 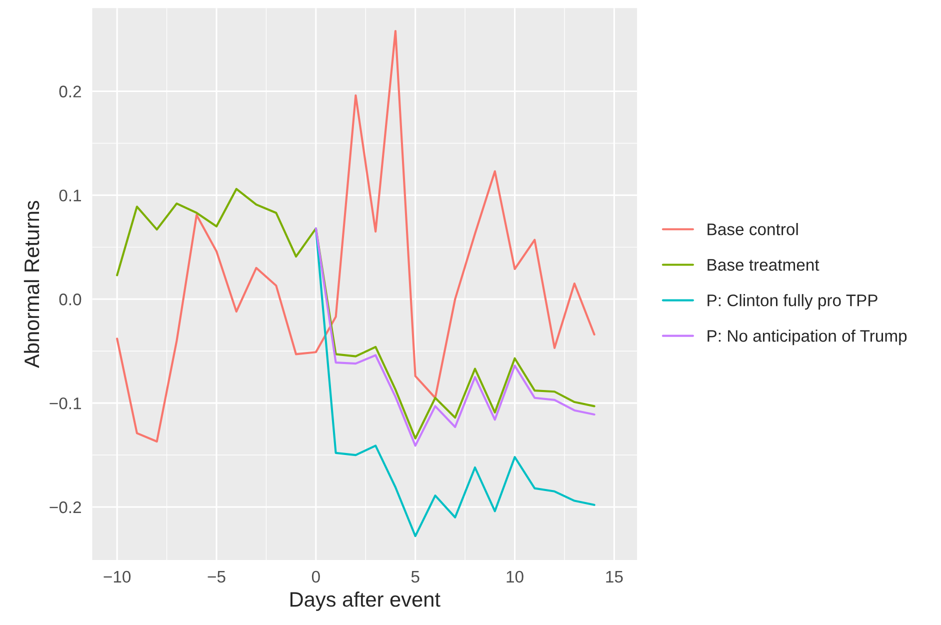 I want to click on x-tick-label: −5, so click(x=217, y=577).